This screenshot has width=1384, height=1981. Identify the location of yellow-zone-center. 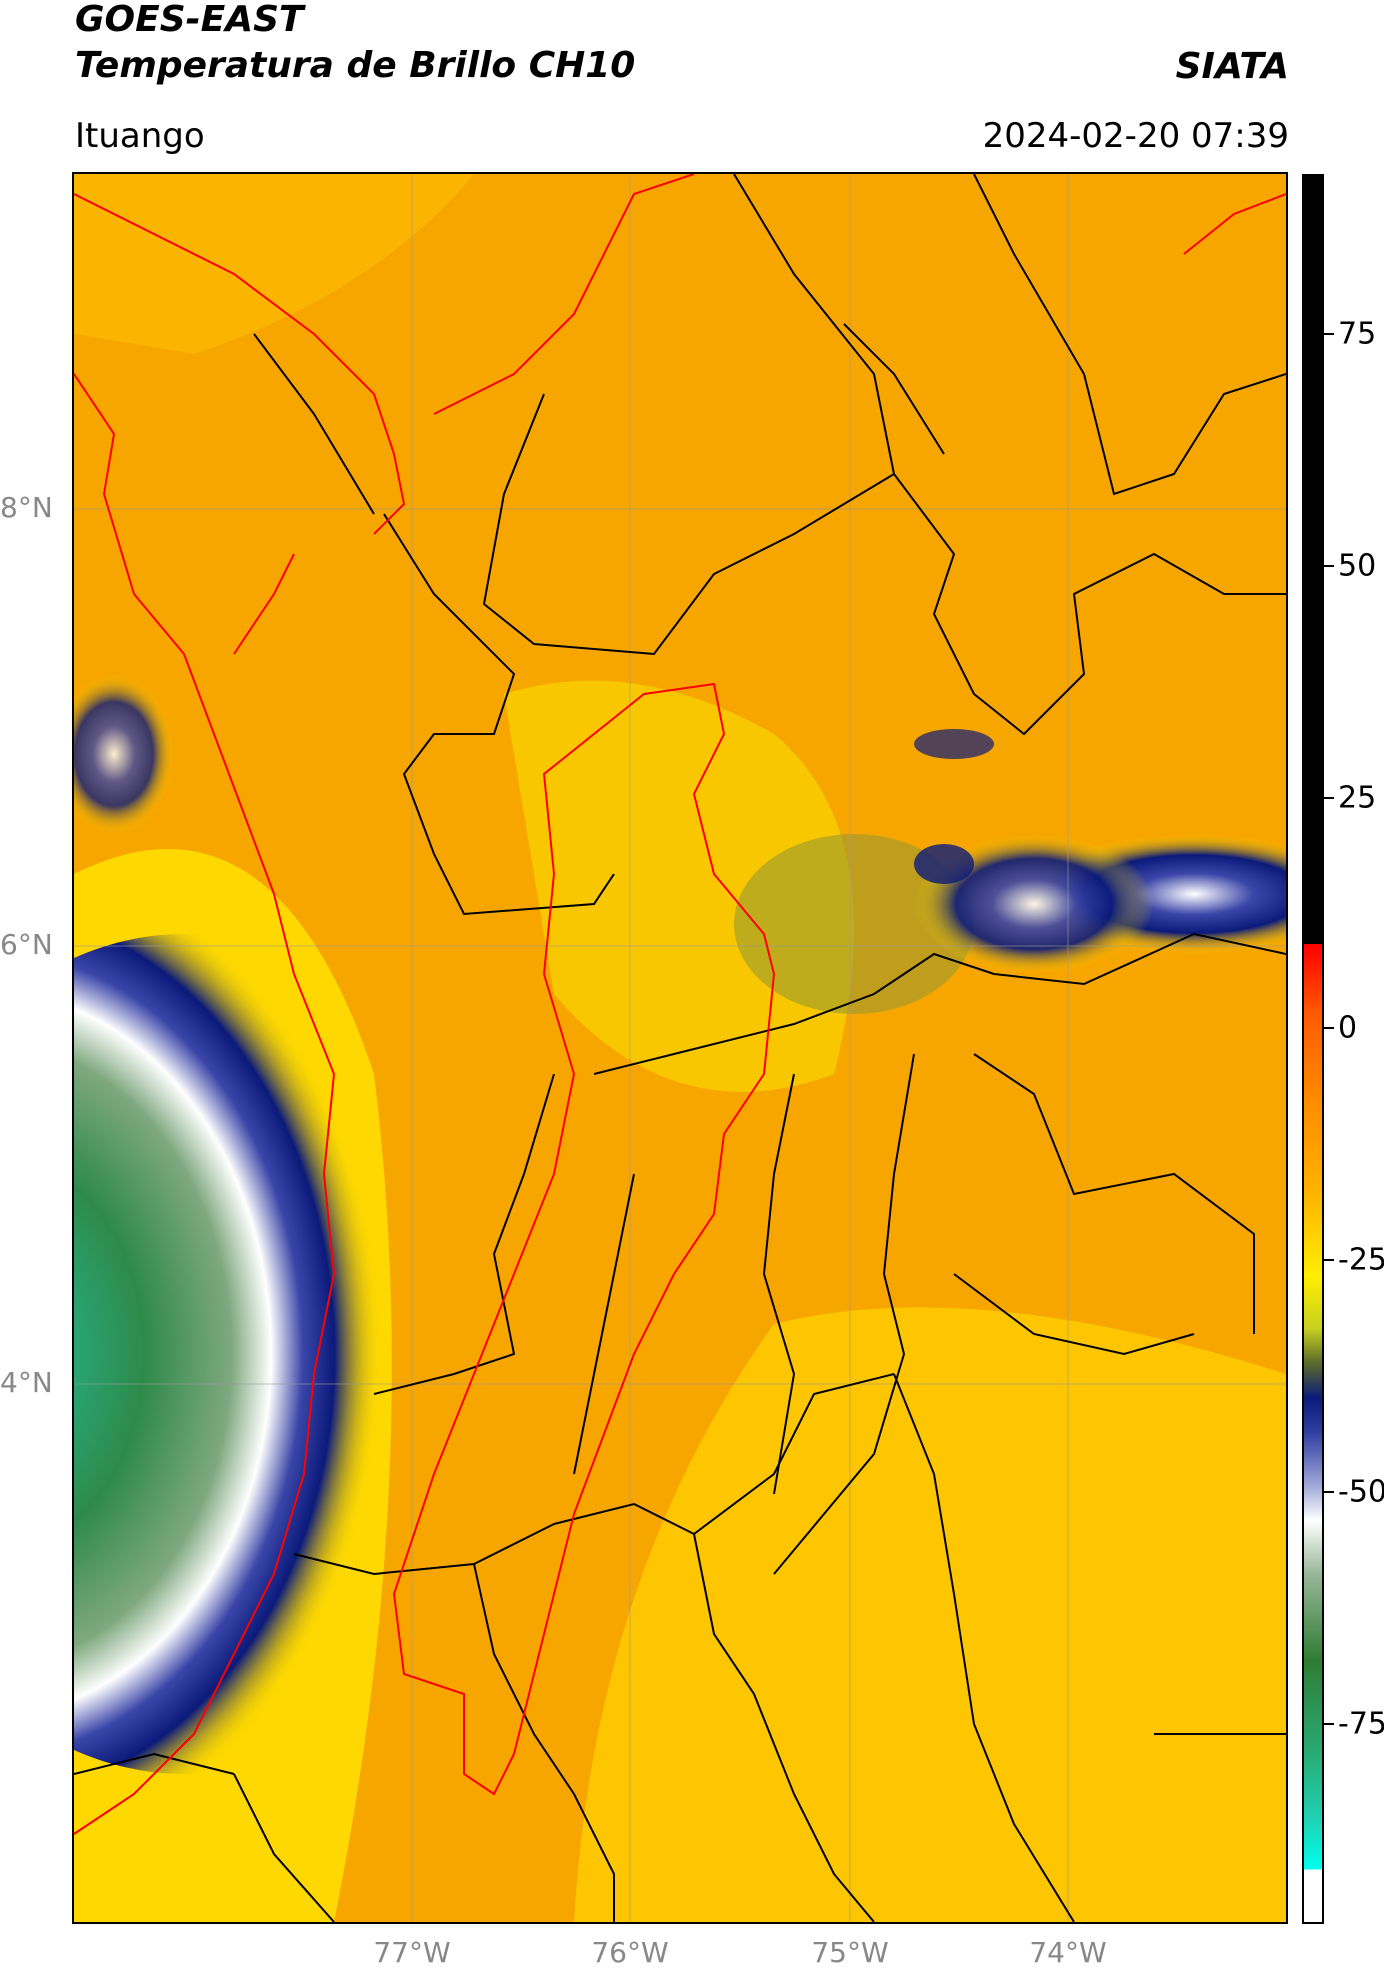
(679, 886).